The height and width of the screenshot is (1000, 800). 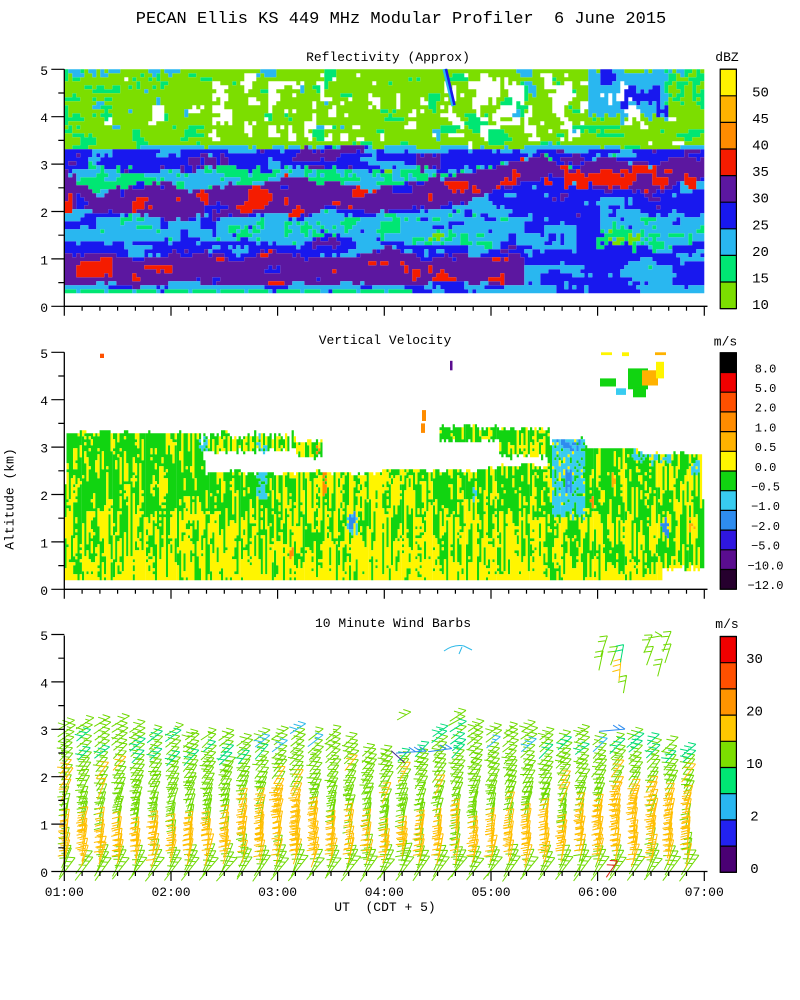 What do you see at coordinates (384, 907) in the screenshot?
I see `svg-text: UT (CDT + 5)` at bounding box center [384, 907].